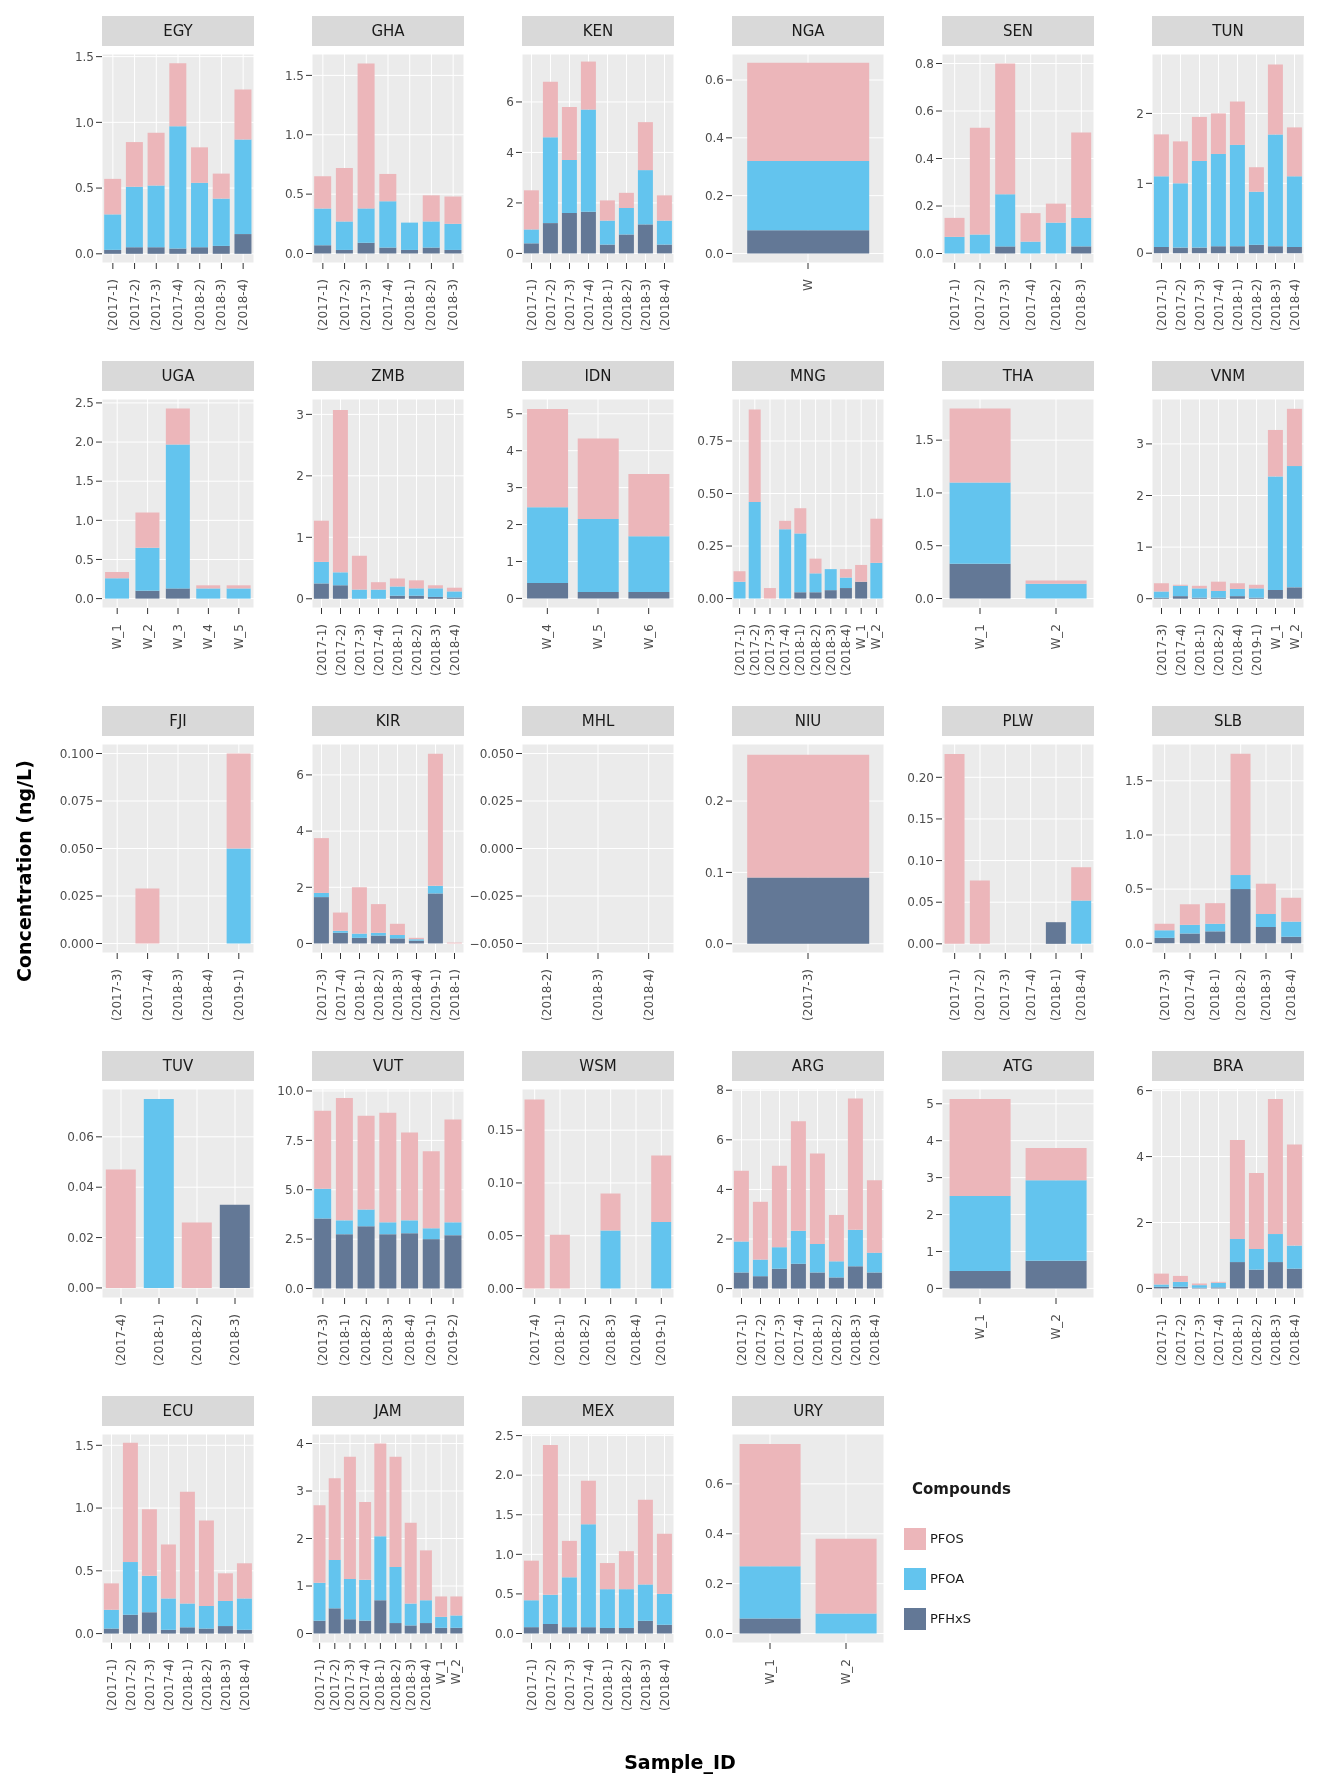 The height and width of the screenshot is (1792, 1319). What do you see at coordinates (80, 1187) in the screenshot?
I see `y-tick-label: 0.04` at bounding box center [80, 1187].